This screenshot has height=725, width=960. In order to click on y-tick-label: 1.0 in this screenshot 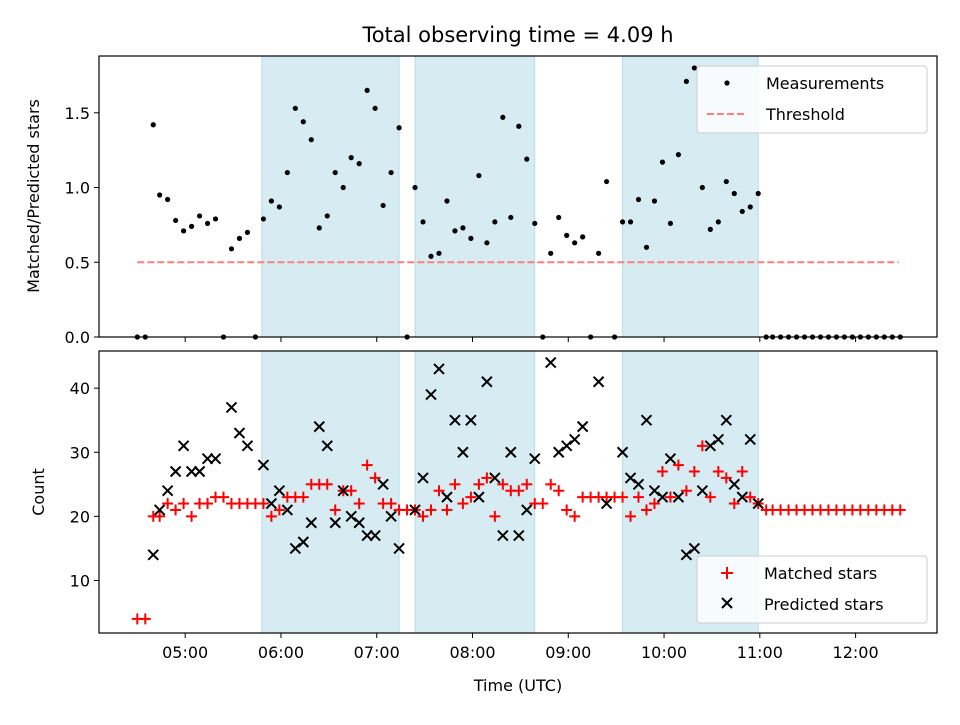, I will do `click(77, 188)`.